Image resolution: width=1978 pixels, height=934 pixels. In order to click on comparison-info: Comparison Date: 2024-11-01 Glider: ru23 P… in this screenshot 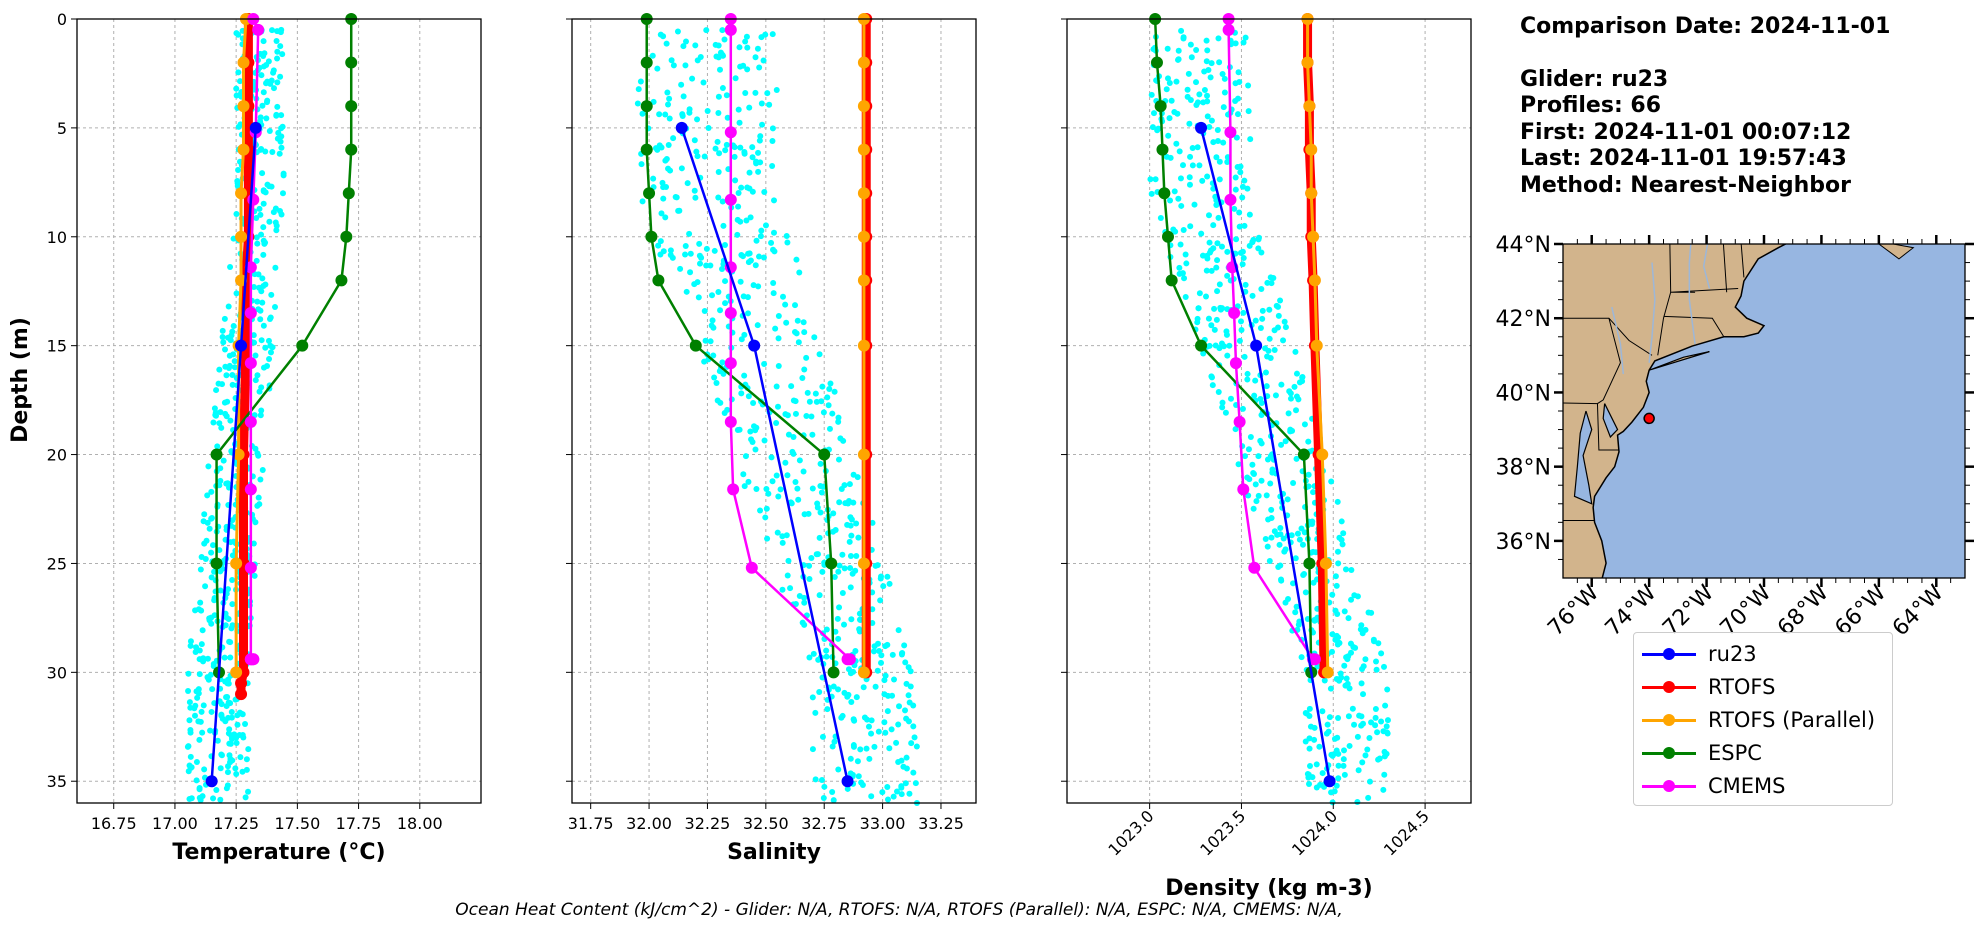, I will do `click(1705, 106)`.